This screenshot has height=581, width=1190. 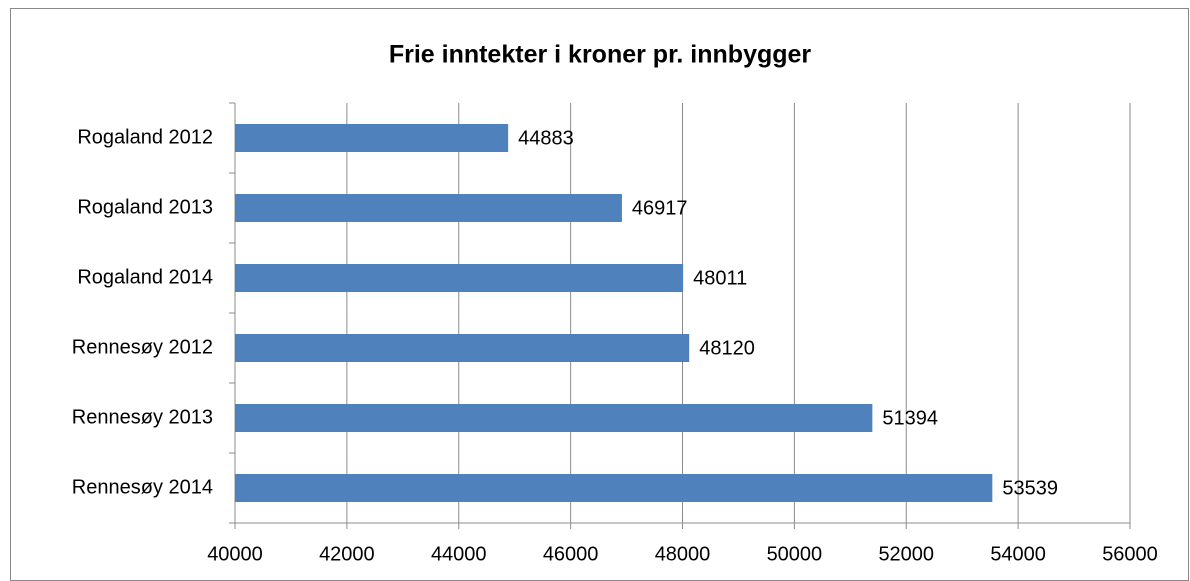 I want to click on x-tick-label: 40000, so click(x=235, y=554).